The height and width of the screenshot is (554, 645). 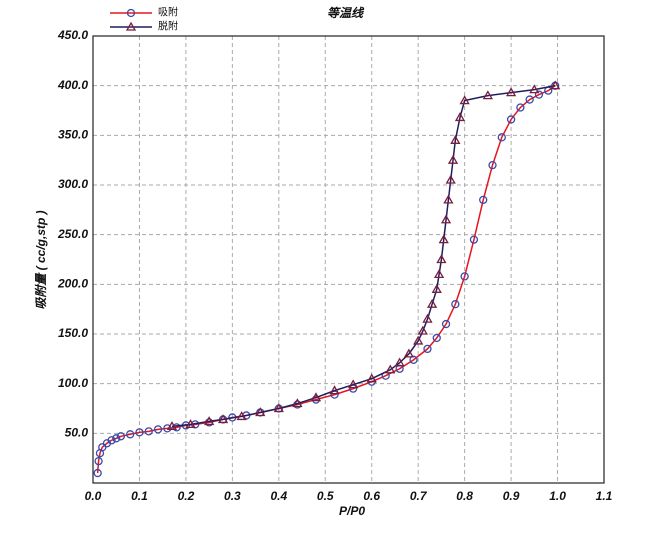 I want to click on x-axis-label: P/P0, so click(x=352, y=511).